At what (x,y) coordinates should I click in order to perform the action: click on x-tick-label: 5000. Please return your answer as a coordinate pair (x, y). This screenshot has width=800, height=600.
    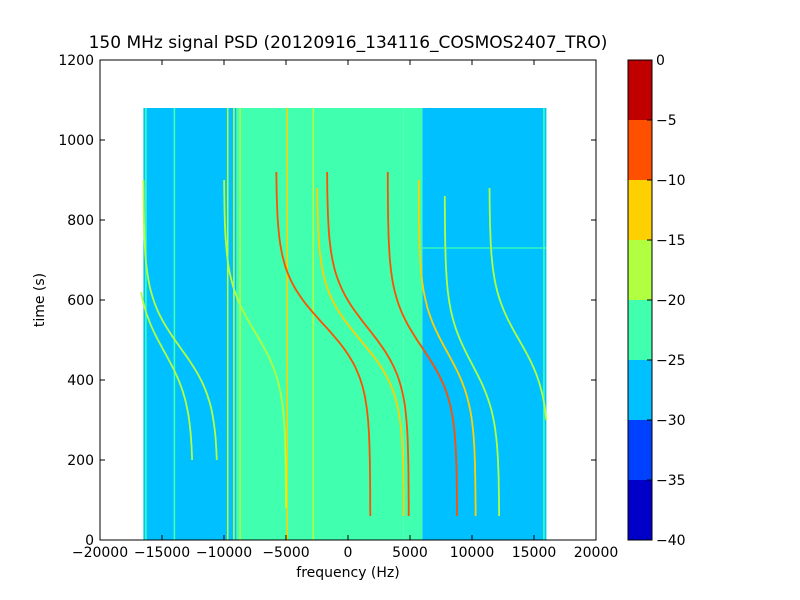
    Looking at the image, I should click on (410, 553).